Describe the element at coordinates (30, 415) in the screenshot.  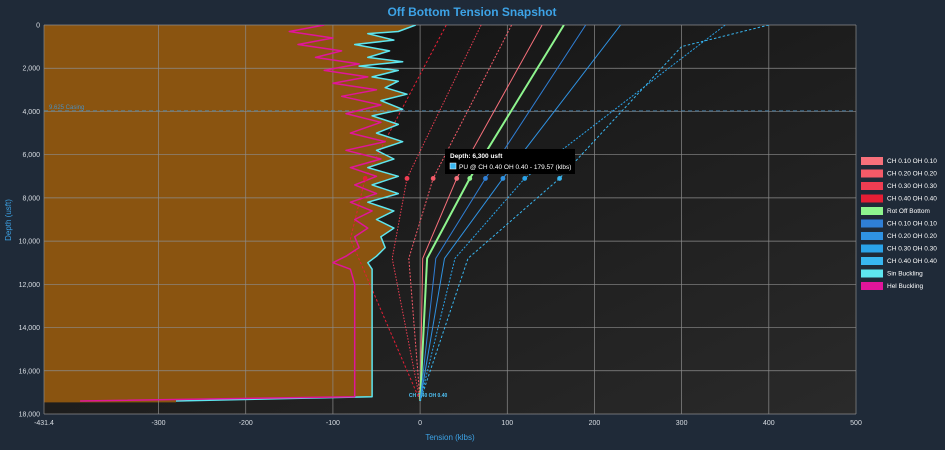
I see `y-tick-label: 18,000` at that location.